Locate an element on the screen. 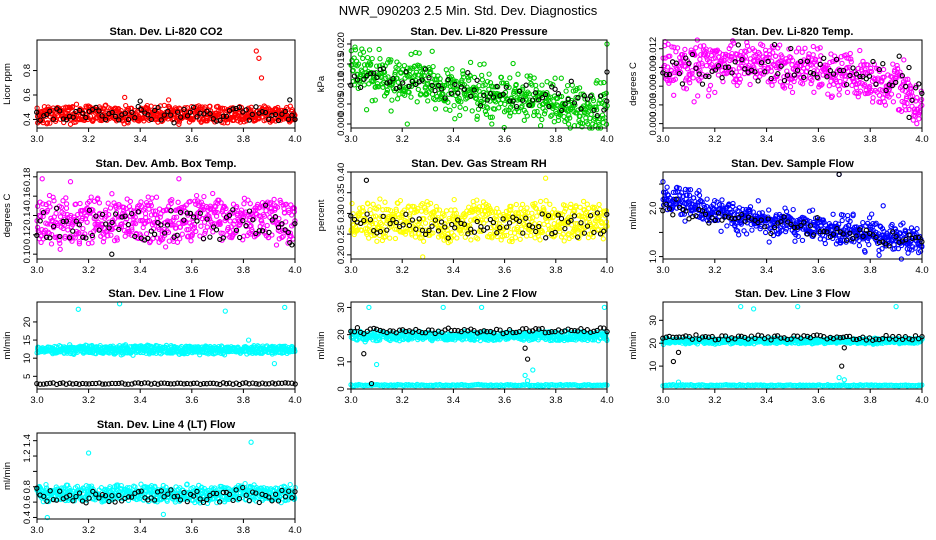 The height and width of the screenshot is (540, 936). y-tick-label: 0.25 is located at coordinates (341, 234).